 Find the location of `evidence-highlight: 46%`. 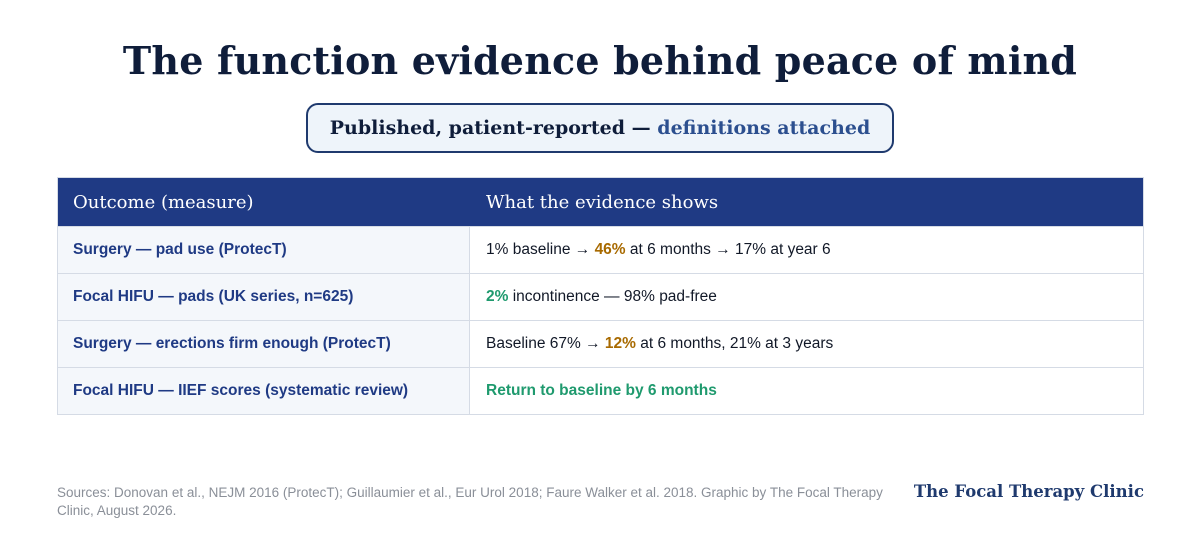

evidence-highlight: 46% is located at coordinates (610, 249).